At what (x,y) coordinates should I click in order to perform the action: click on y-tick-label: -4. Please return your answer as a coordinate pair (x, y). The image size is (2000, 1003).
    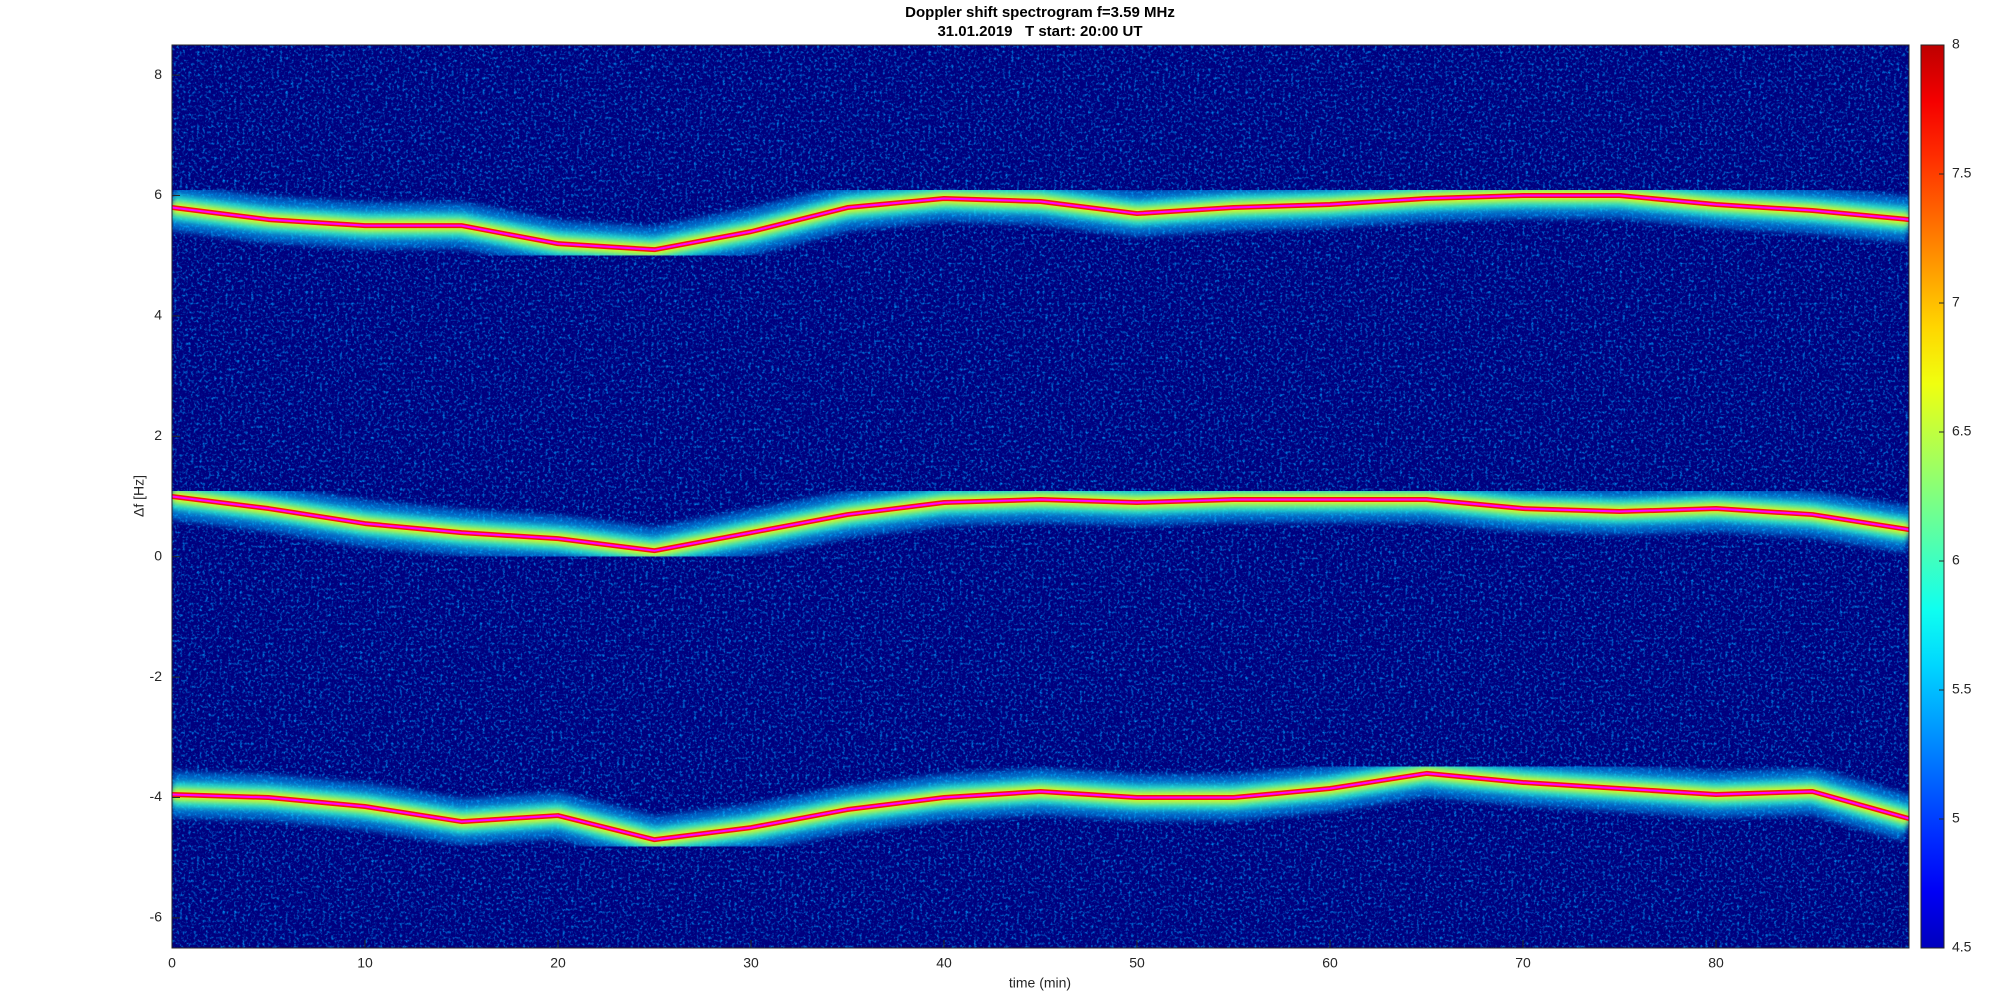
    Looking at the image, I should click on (156, 796).